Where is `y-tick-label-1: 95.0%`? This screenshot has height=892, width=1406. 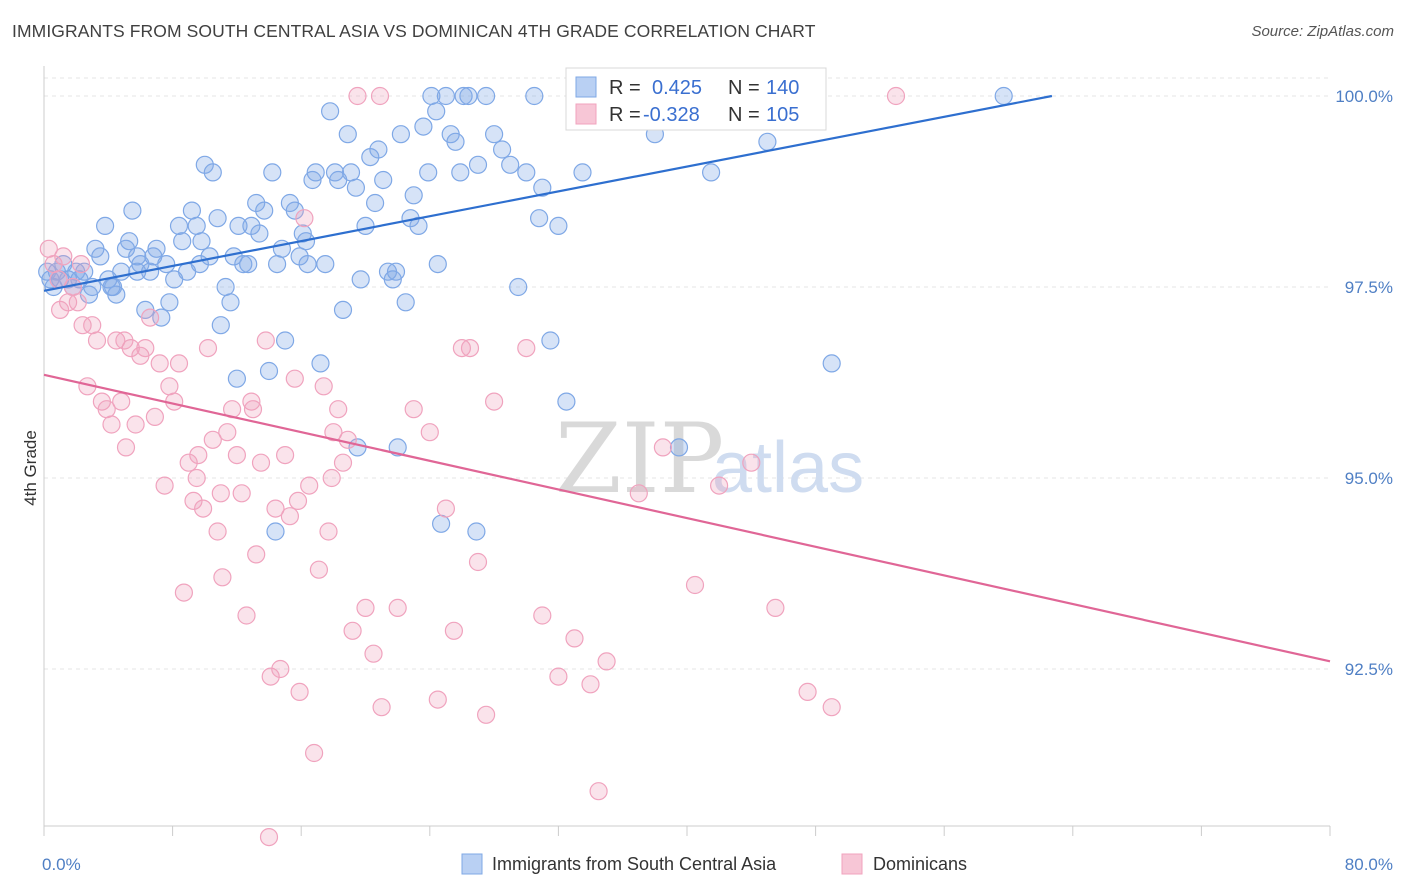
y-tick-label-1: 95.0% is located at coordinates (1369, 478).